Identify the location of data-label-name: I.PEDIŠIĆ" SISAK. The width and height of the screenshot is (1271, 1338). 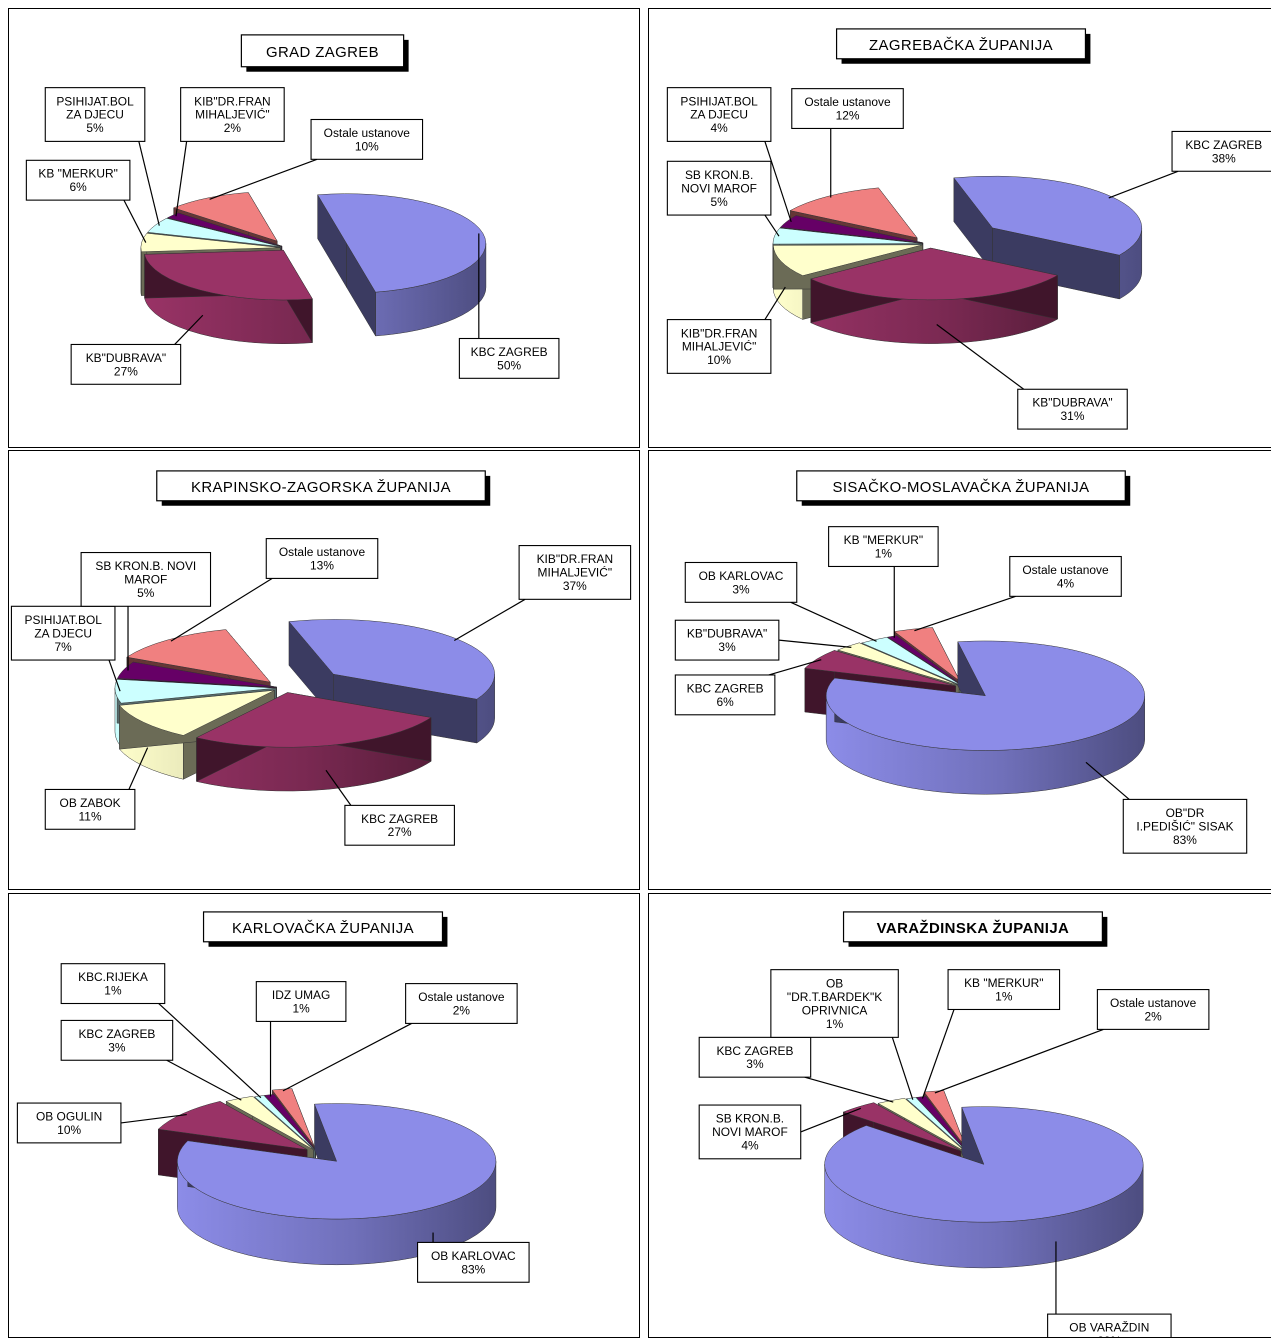
(1184, 826).